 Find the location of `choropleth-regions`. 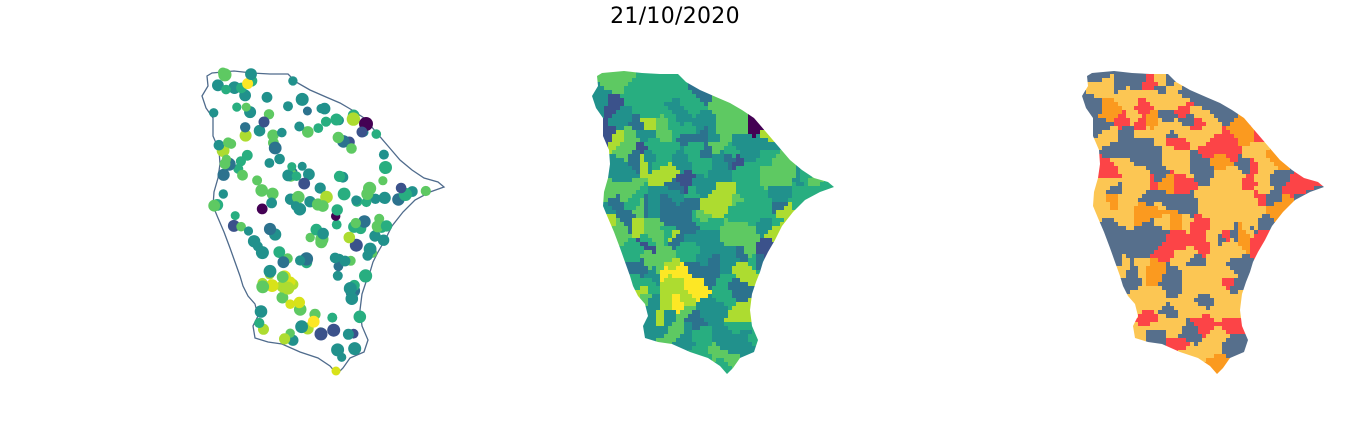

choropleth-regions is located at coordinates (713, 222).